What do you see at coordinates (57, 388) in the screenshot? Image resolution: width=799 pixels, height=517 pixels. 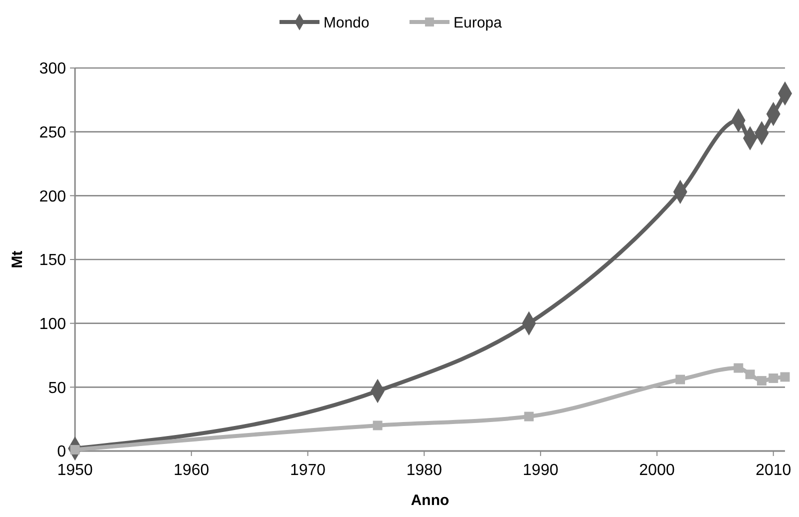 I see `y-tick-label: 50` at bounding box center [57, 388].